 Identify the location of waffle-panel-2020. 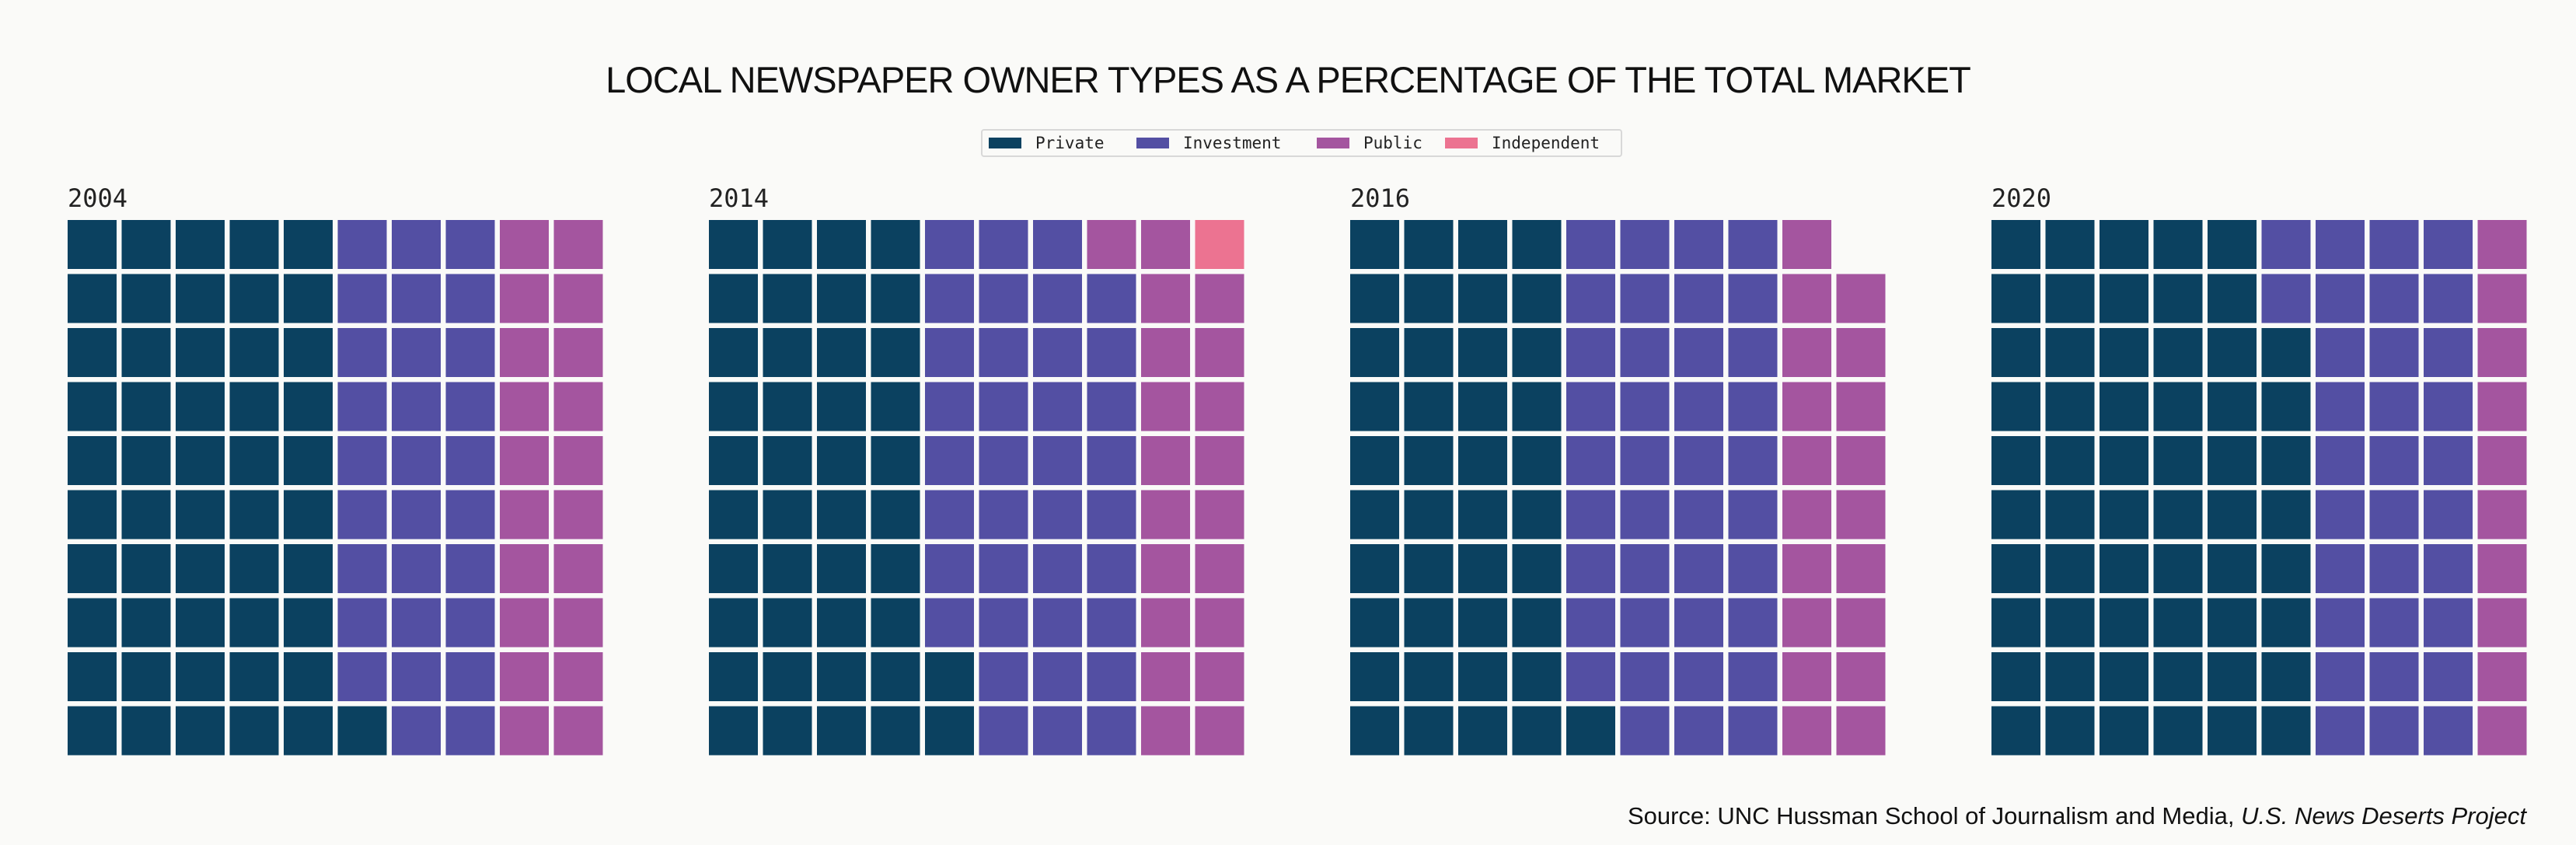
(2259, 488).